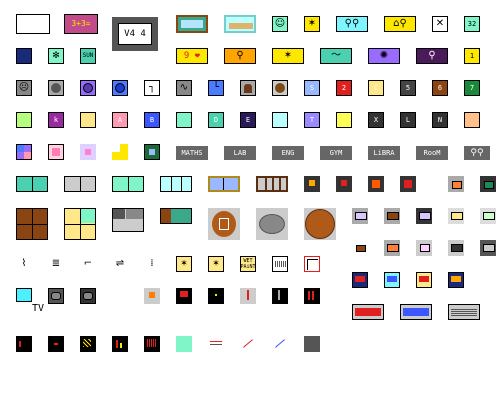 The image size is (500, 400). Describe the element at coordinates (88, 56) in the screenshot. I see `sun-tile: SUN` at that location.